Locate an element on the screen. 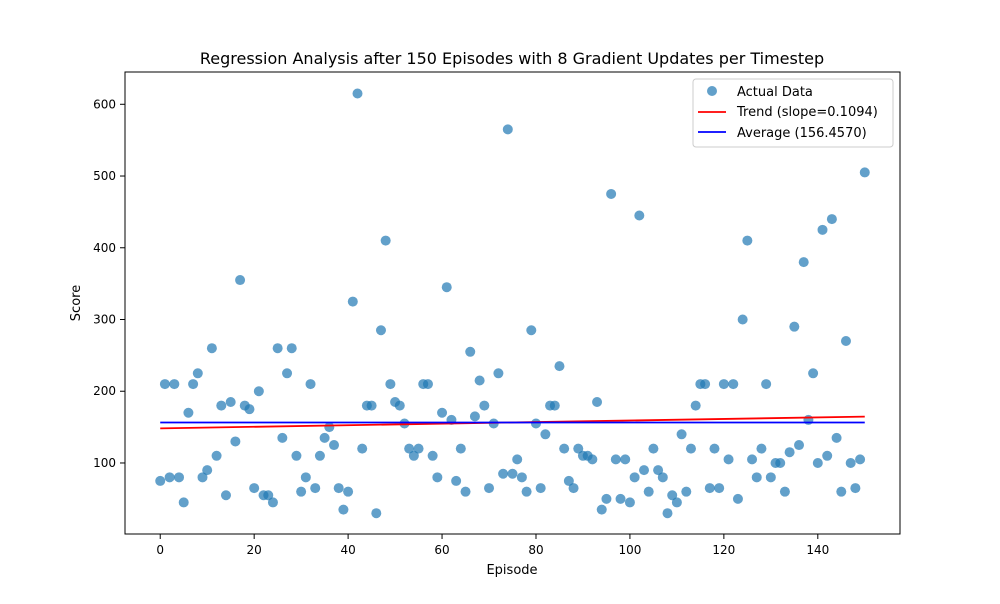 The width and height of the screenshot is (1000, 604). x-tick-label: 60 is located at coordinates (441, 550).